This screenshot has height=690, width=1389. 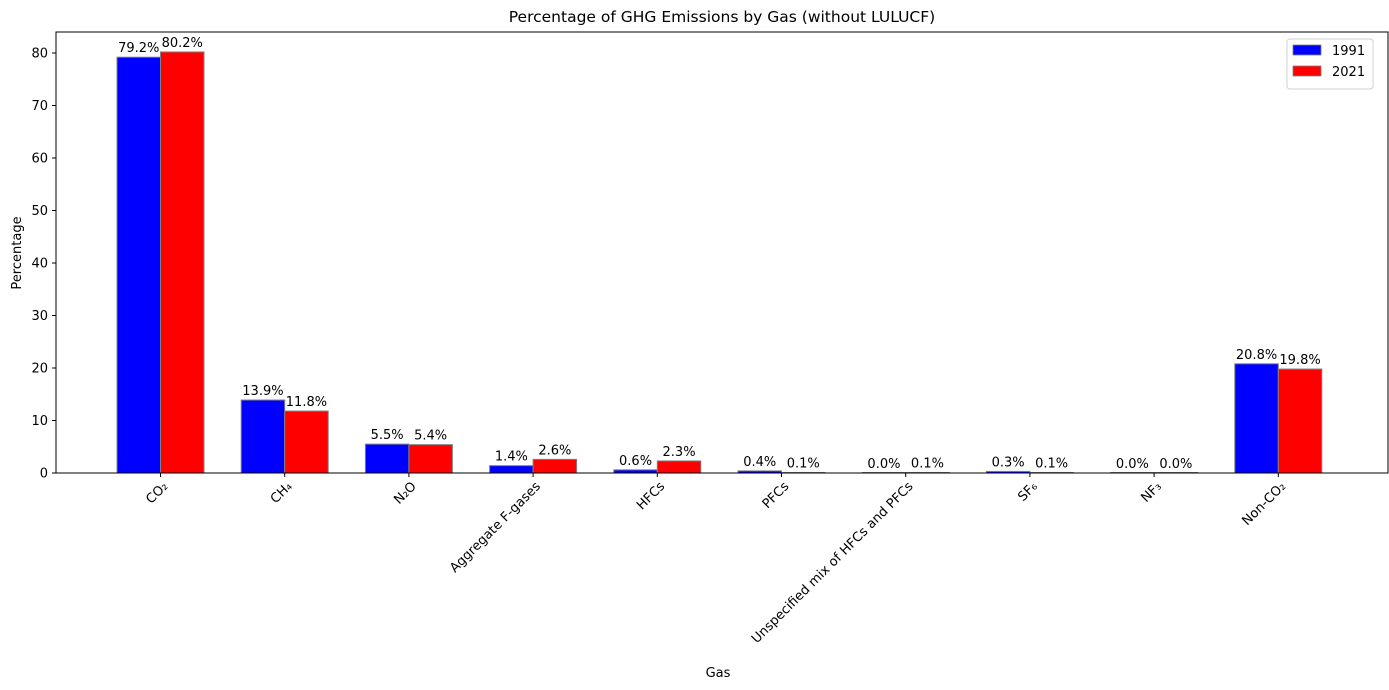 I want to click on value-label-1991-hfcs: 0.6%, so click(x=635, y=461).